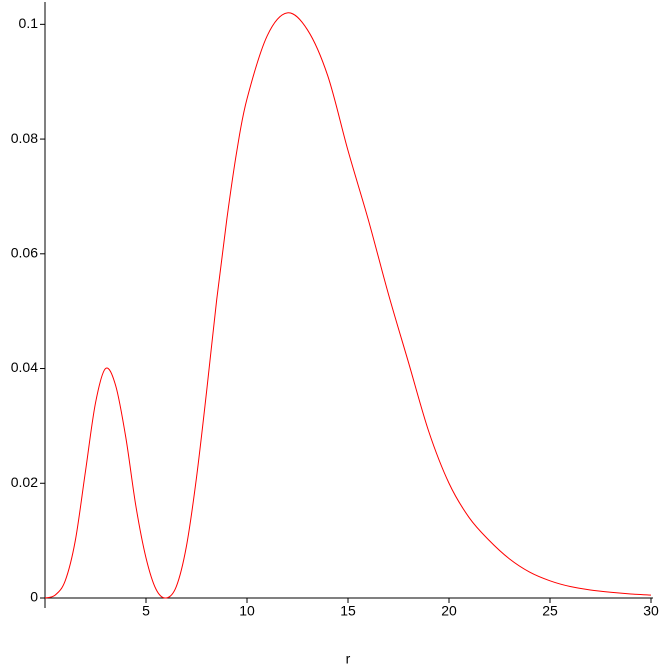 The image size is (669, 669). I want to click on y-tick-label: 0.1, so click(29, 23).